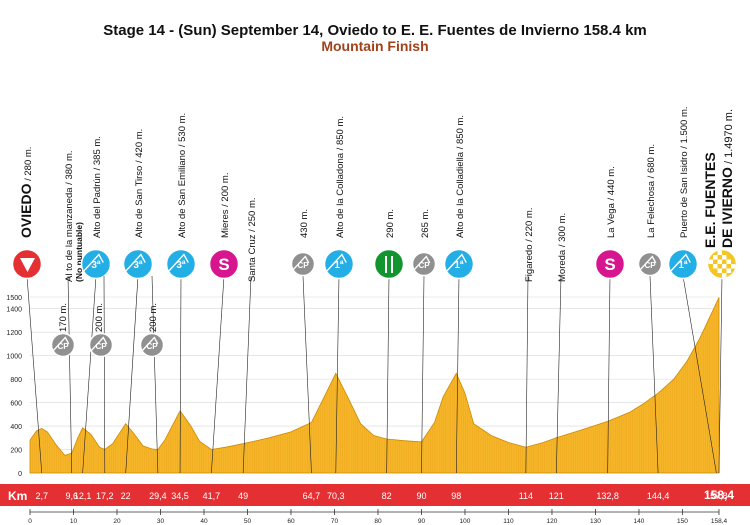 Image resolution: width=750 pixels, height=525 pixels. What do you see at coordinates (152, 345) in the screenshot?
I see `lower-checkpoint-icon: CP` at bounding box center [152, 345].